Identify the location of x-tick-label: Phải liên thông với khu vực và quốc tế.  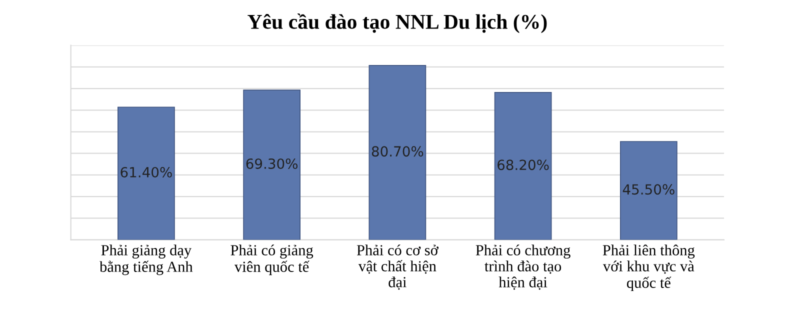
(648, 268).